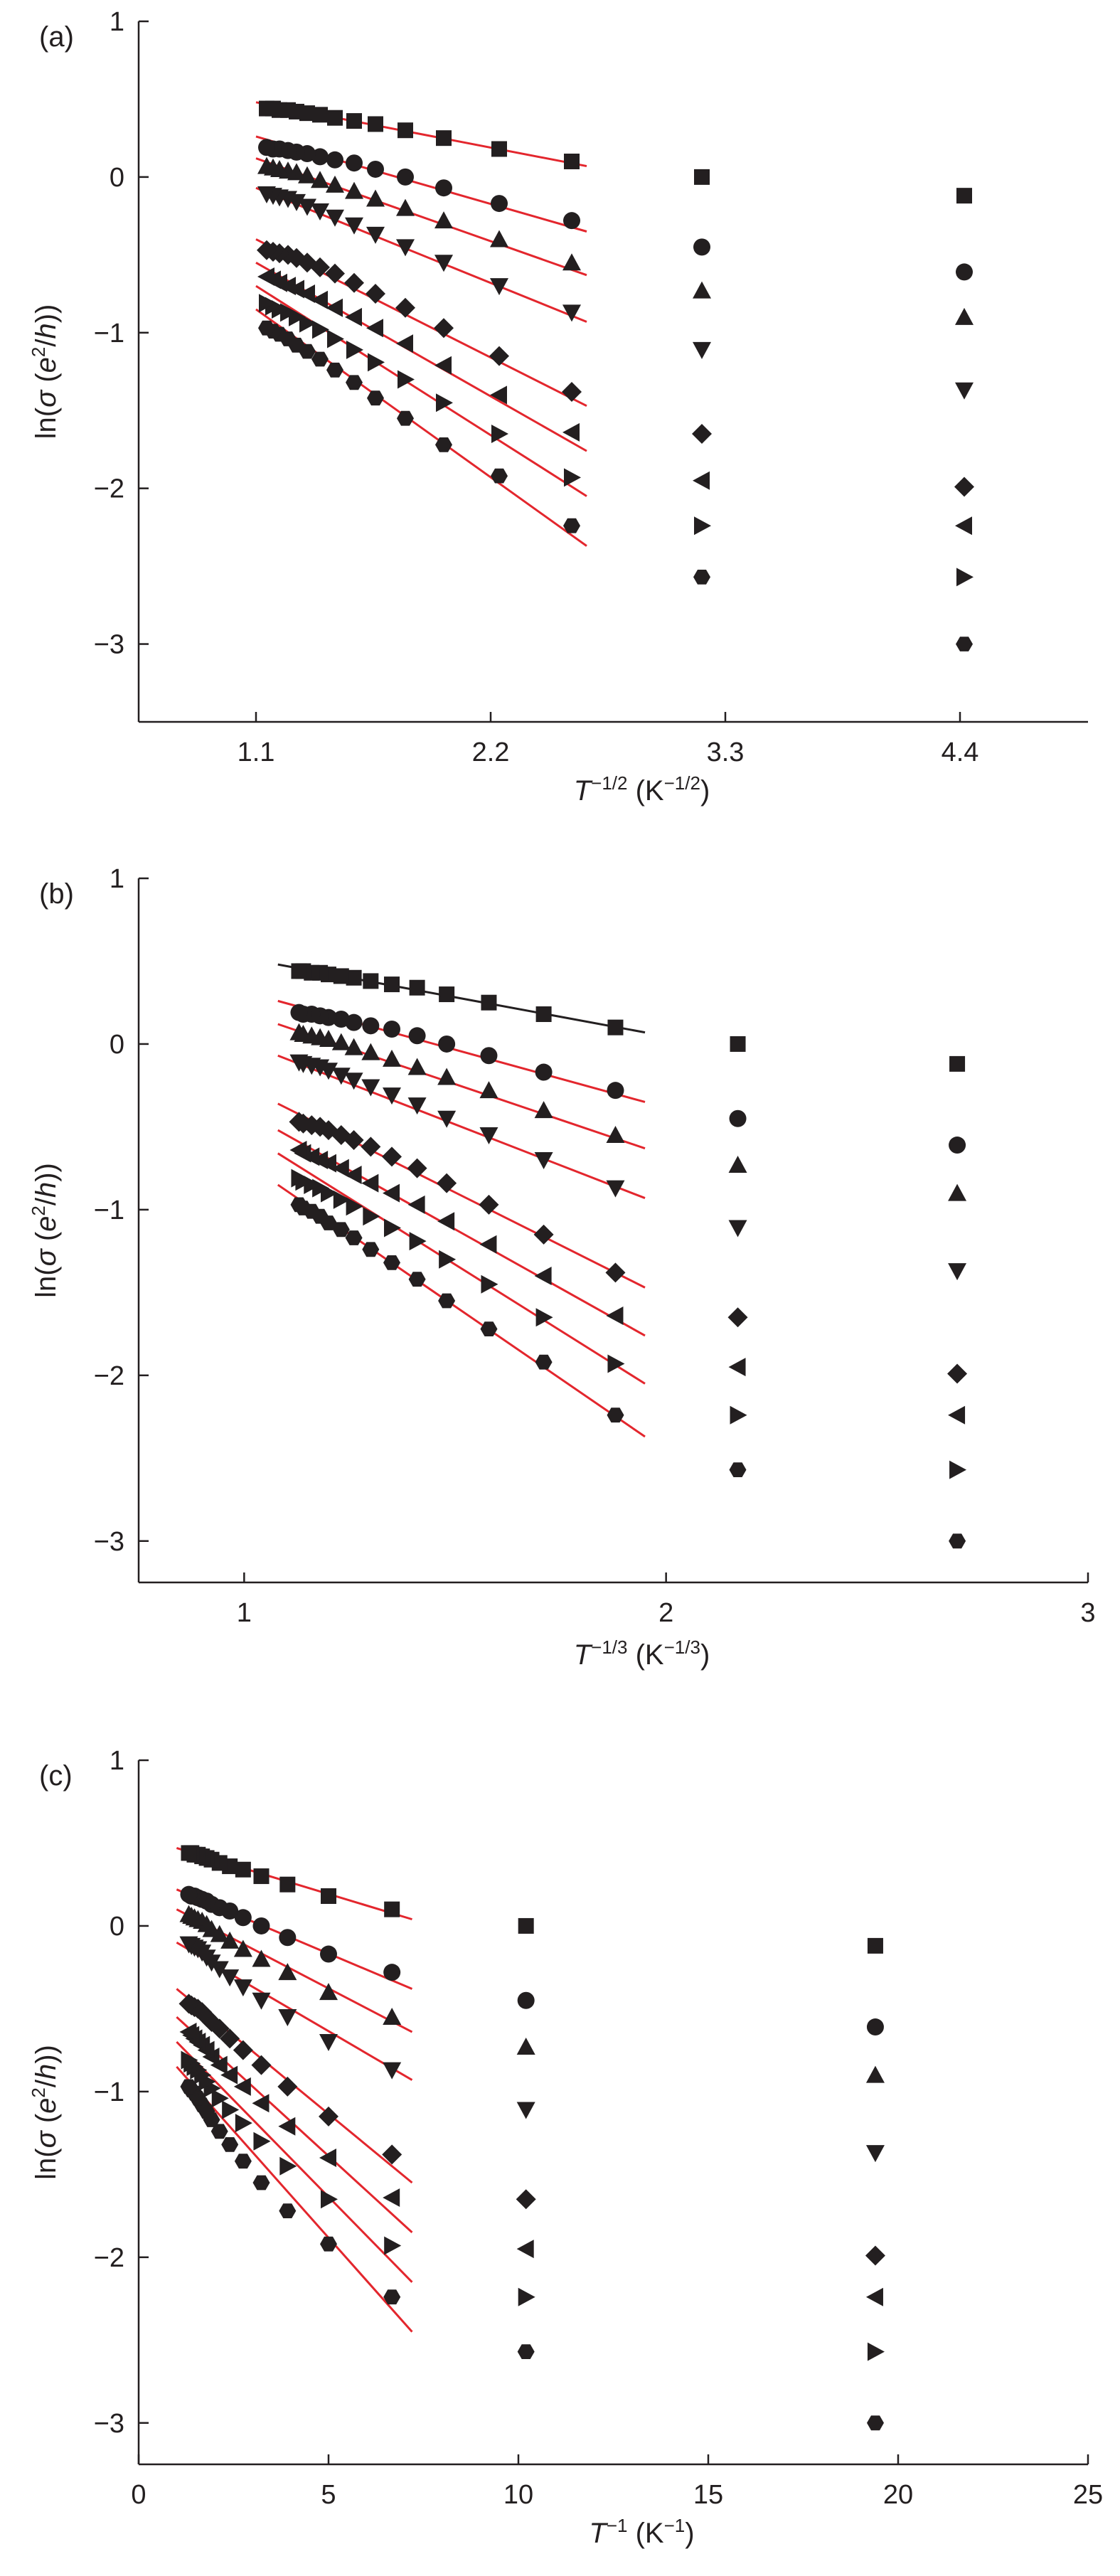 The width and height of the screenshot is (1120, 2576). I want to click on y-axis-title-part: 2, so click(38, 2092).